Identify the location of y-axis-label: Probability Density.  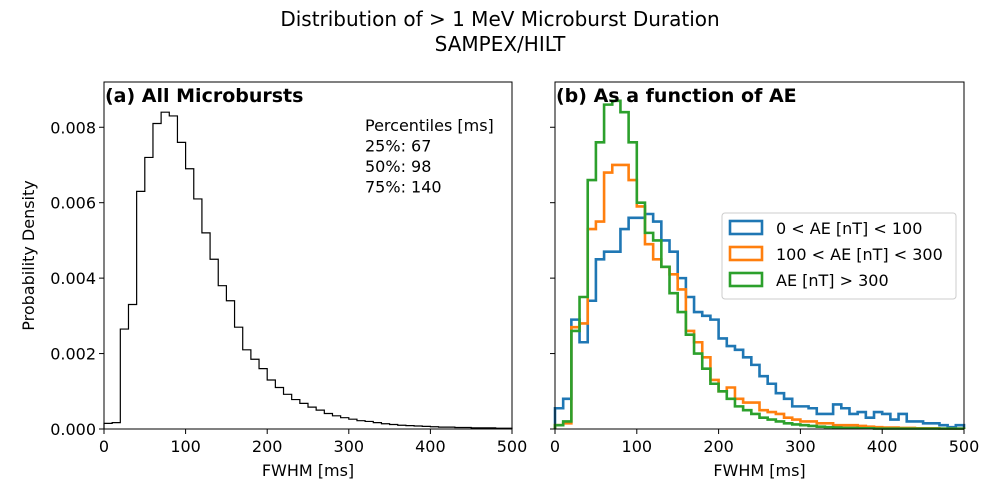
(28, 255).